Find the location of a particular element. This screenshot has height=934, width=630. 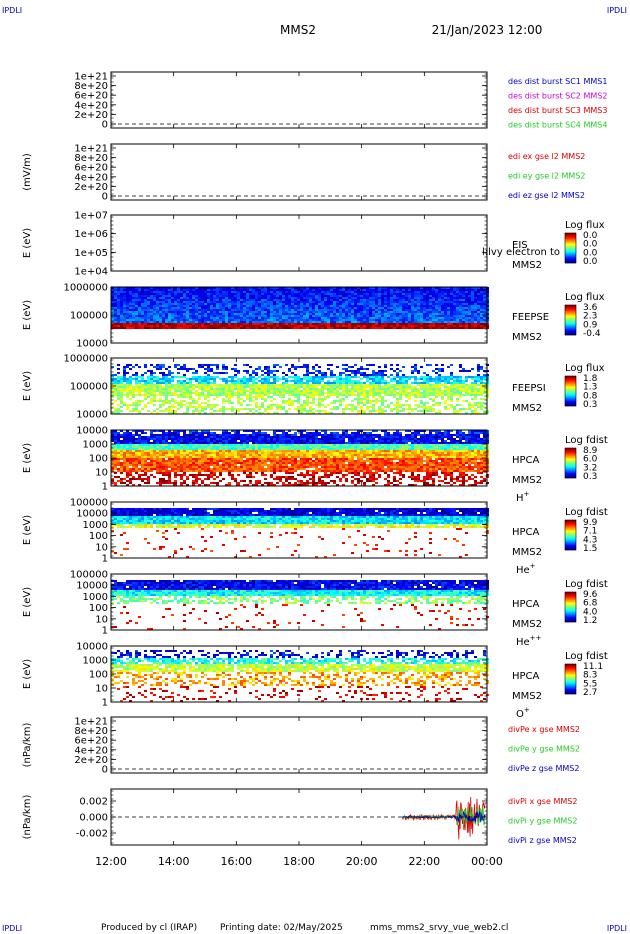

y-axis-label: (nPa/km) is located at coordinates (27, 817).